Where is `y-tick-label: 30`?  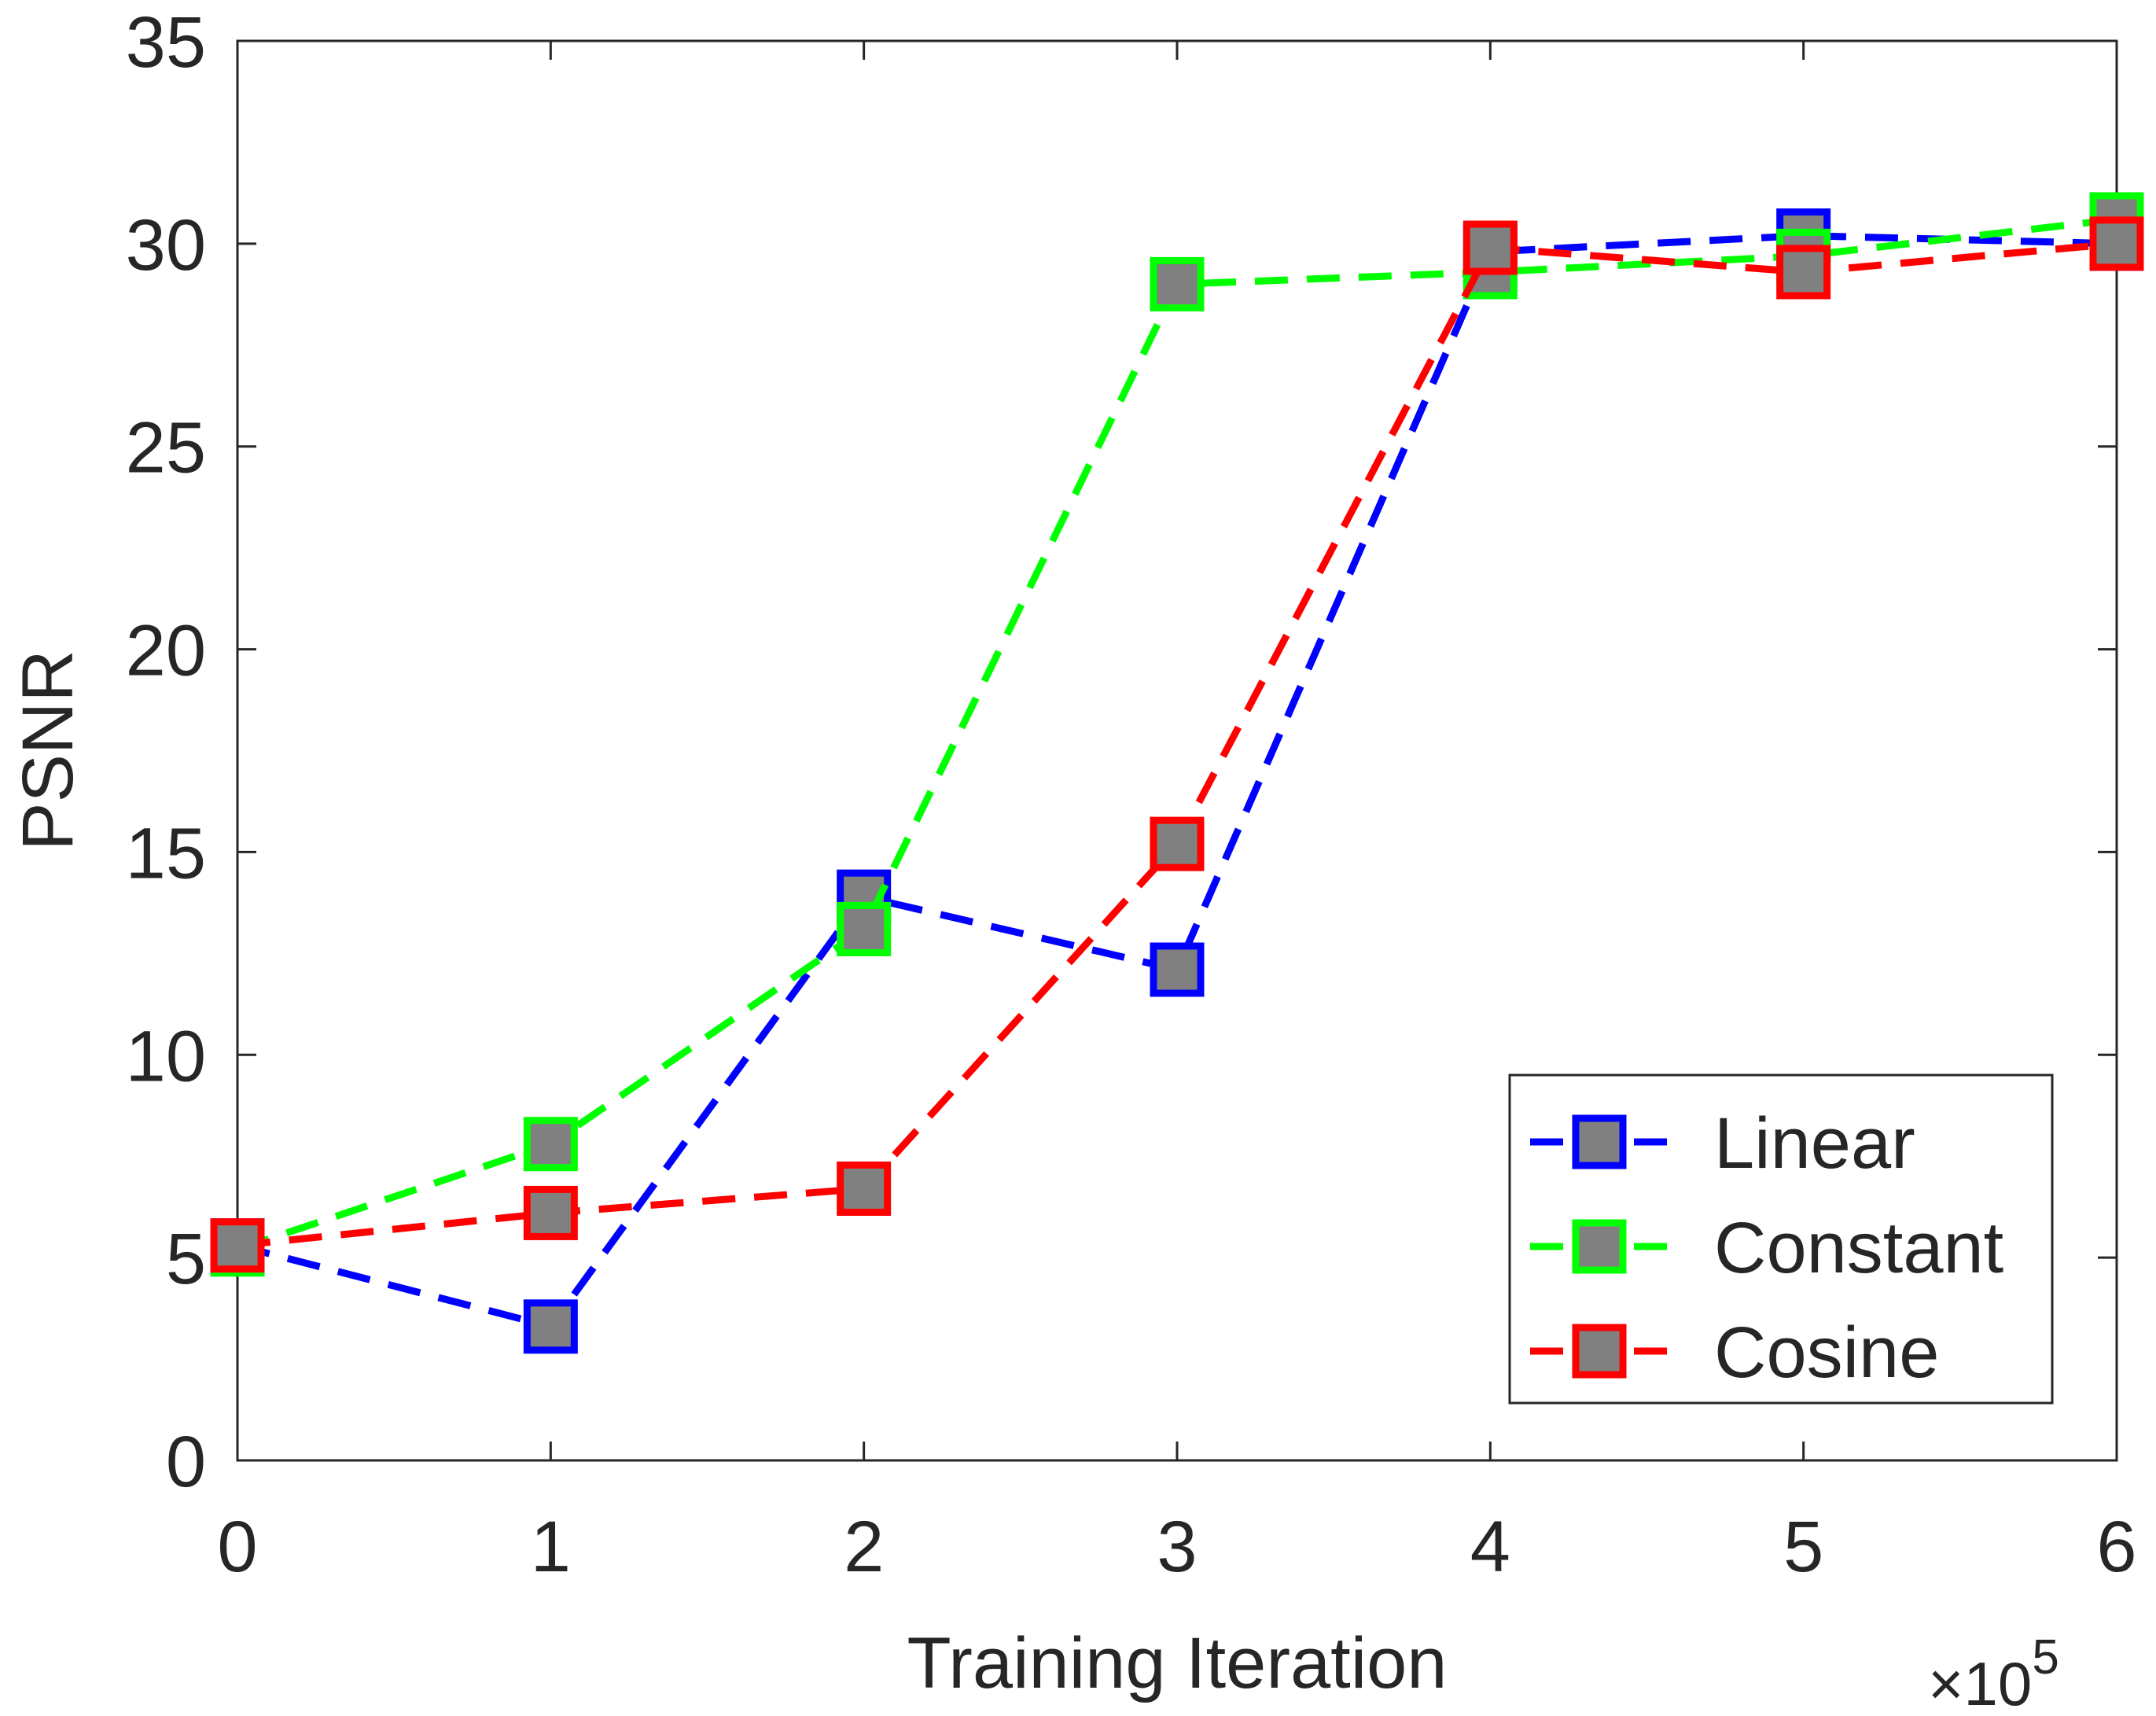
y-tick-label: 30 is located at coordinates (166, 245).